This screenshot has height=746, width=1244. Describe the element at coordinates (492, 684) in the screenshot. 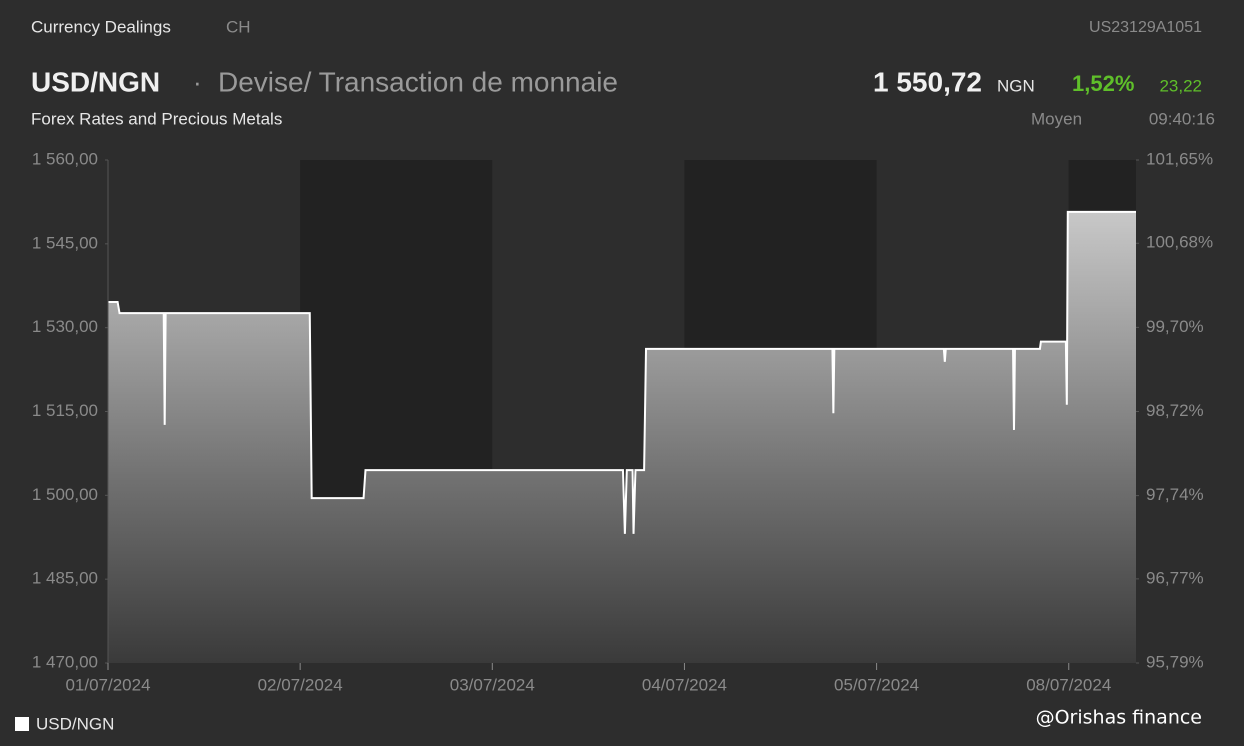

I see `x-tick-label: 03/07/2024` at that location.